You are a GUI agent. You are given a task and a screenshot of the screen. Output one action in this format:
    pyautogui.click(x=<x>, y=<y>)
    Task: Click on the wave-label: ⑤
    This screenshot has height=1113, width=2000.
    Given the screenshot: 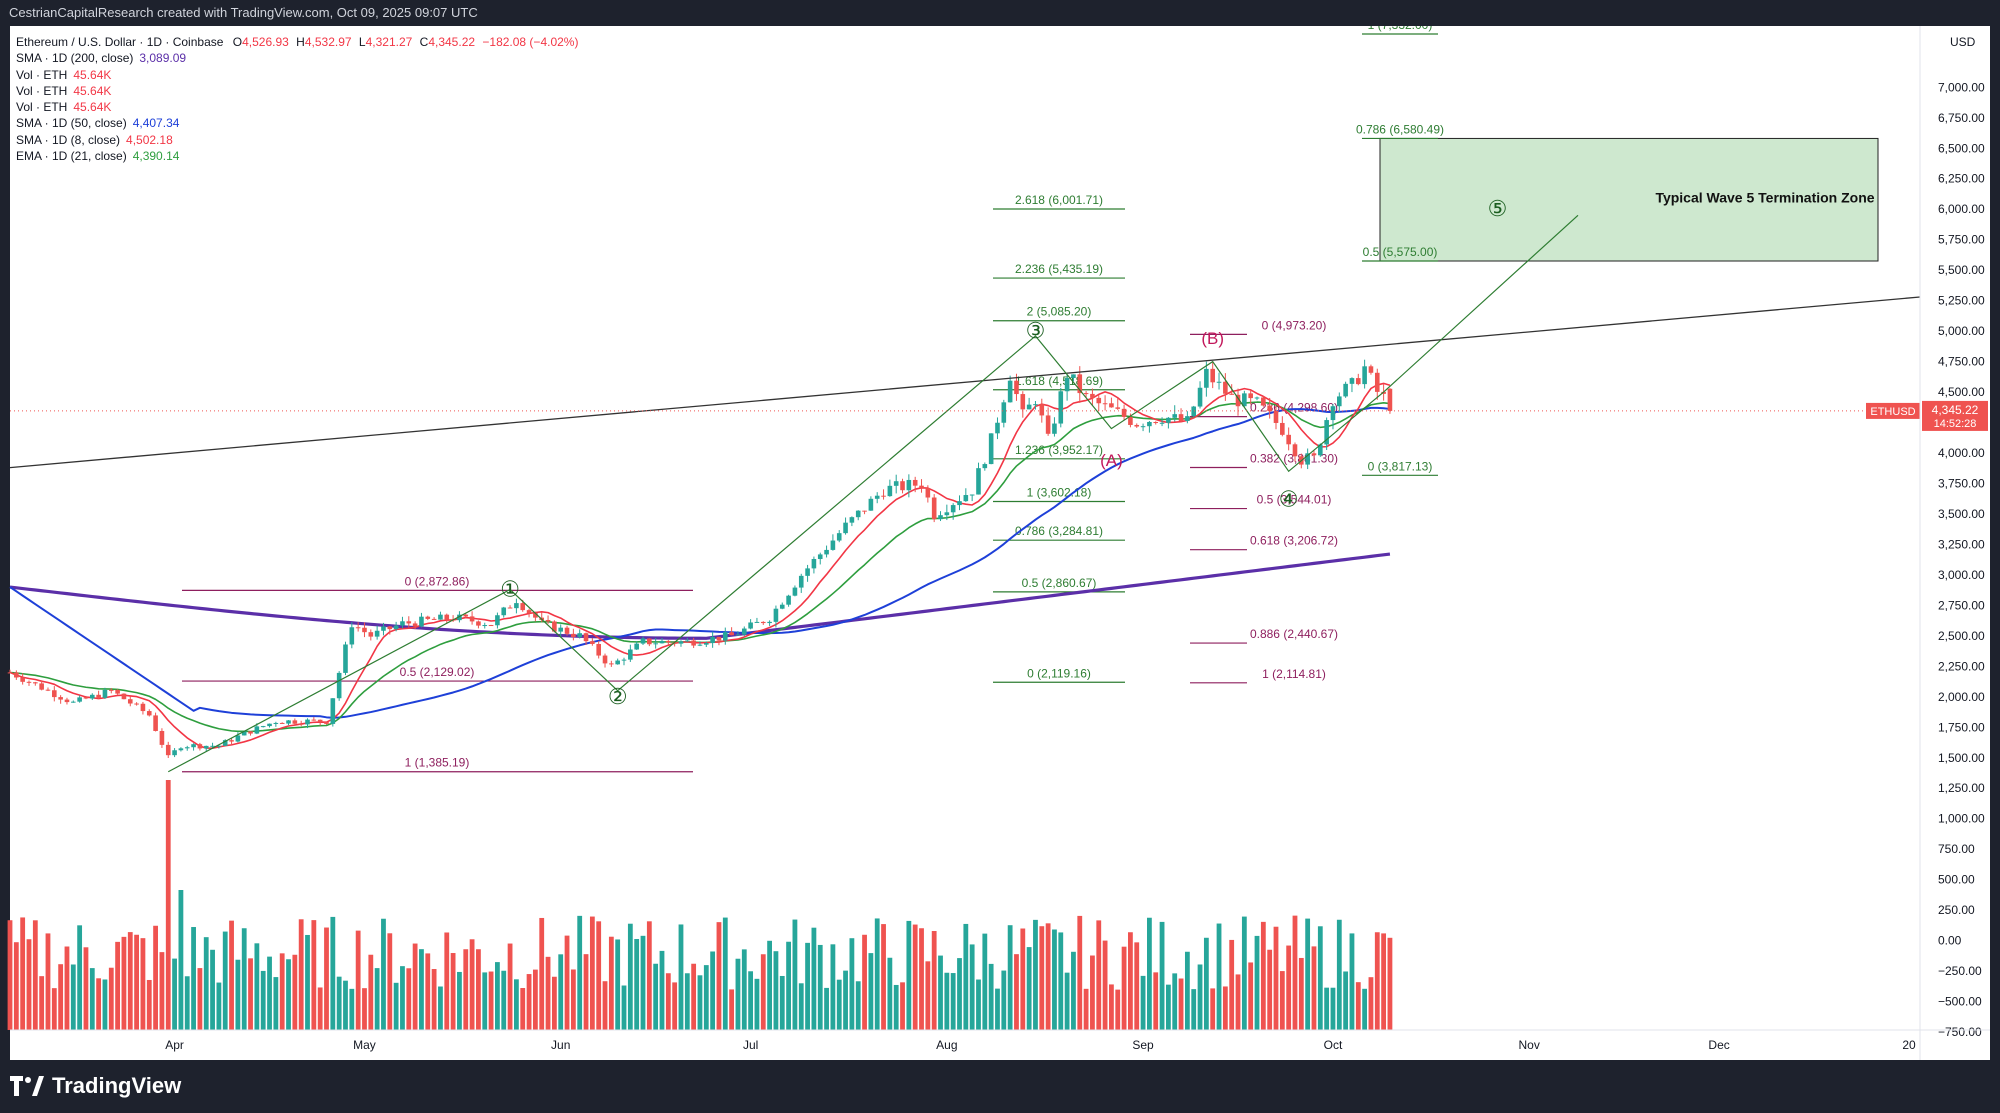 What is the action you would take?
    pyautogui.click(x=1498, y=208)
    